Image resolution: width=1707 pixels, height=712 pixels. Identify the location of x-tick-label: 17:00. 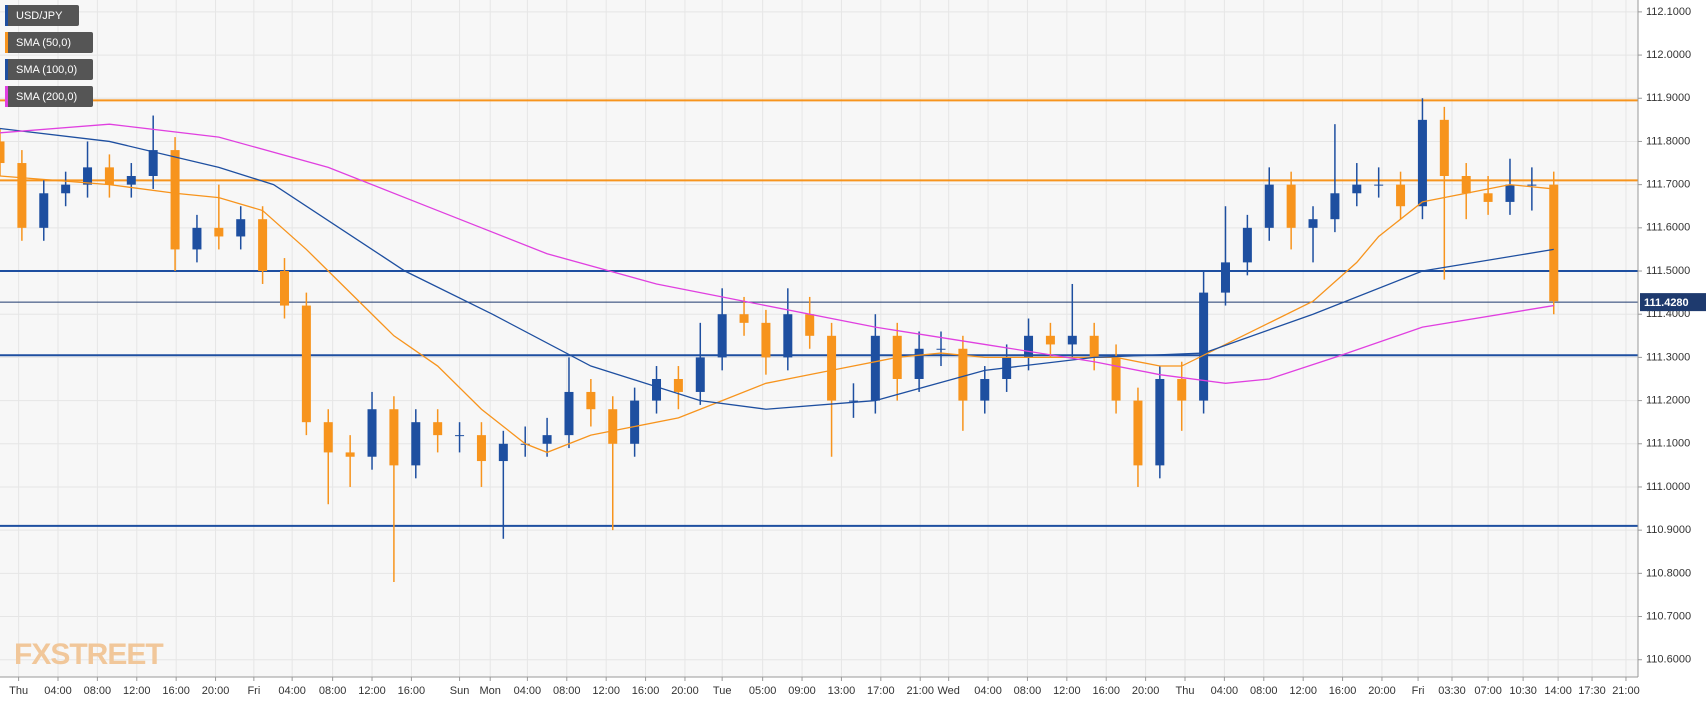
(881, 691).